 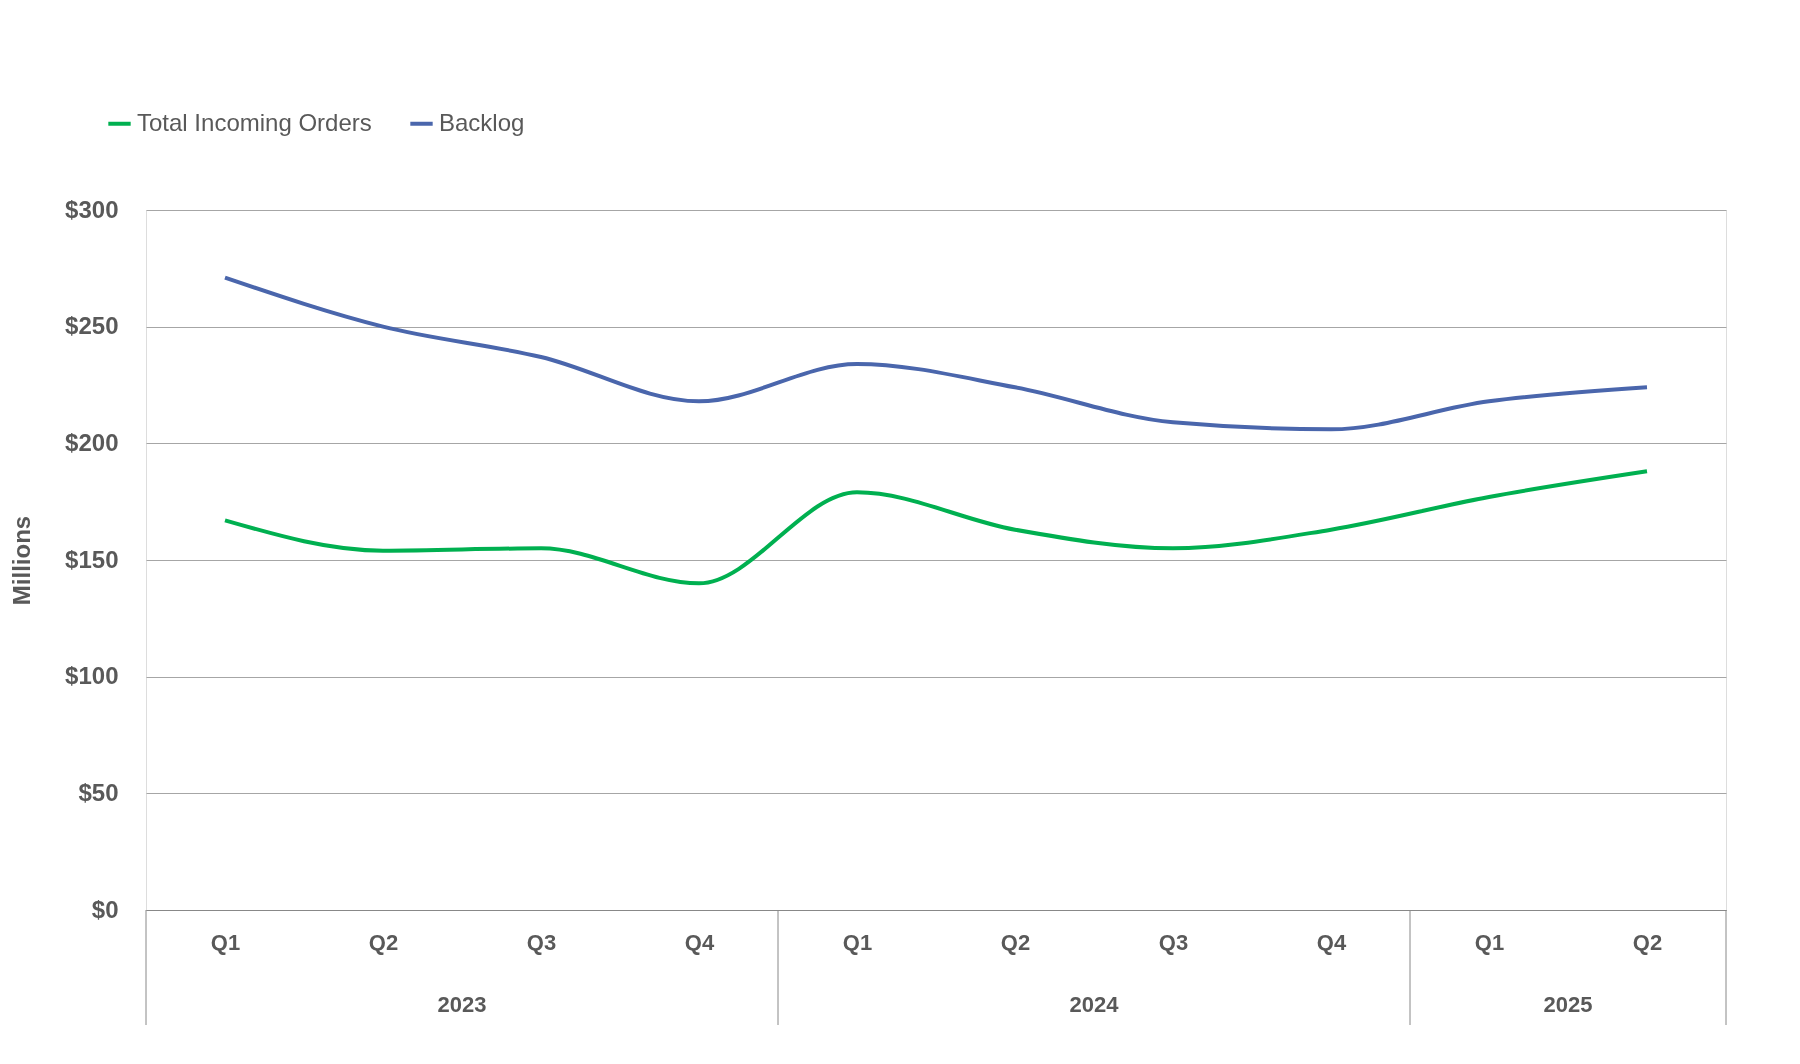 What do you see at coordinates (92, 676) in the screenshot?
I see `y-tick-label: $100` at bounding box center [92, 676].